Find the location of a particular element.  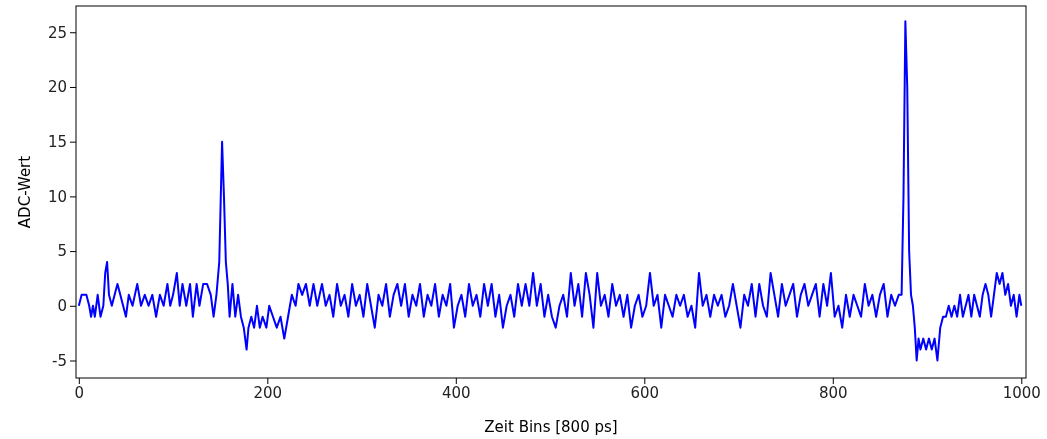

x-axis-title: Zeit Bins [800 ps] is located at coordinates (551, 427).